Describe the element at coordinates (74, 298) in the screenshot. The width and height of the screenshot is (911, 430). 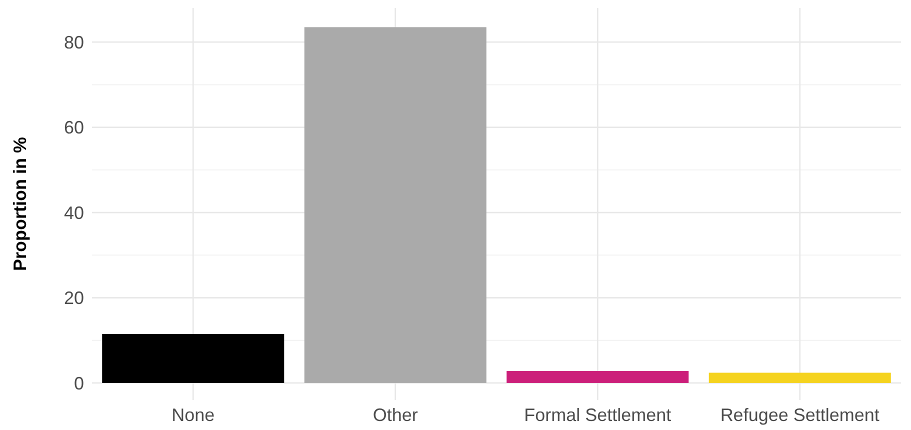
I see `y-tick-label: 20` at that location.